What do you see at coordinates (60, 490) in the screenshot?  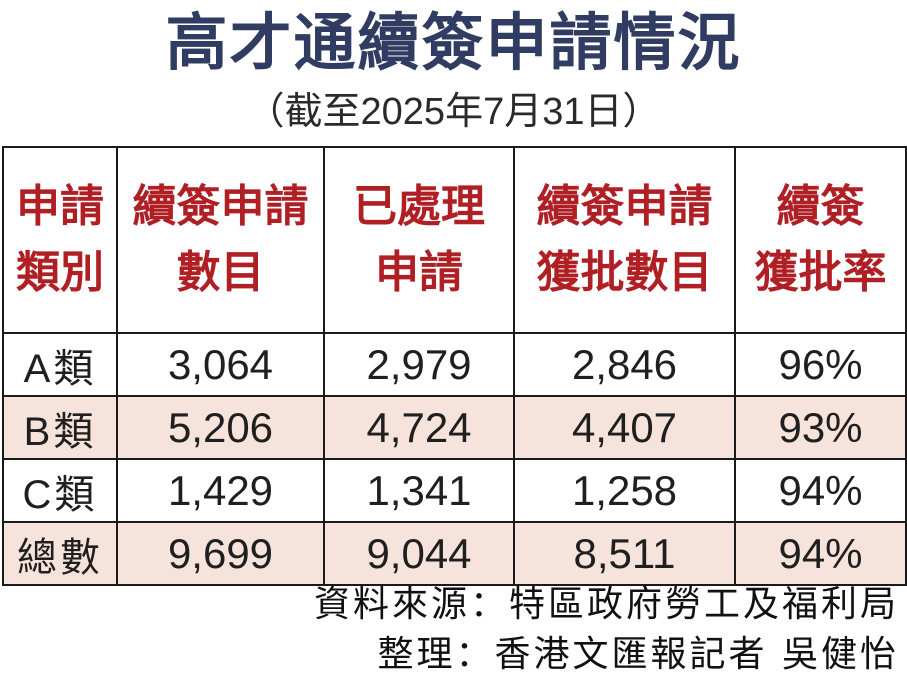 I see `cell-category: C類` at bounding box center [60, 490].